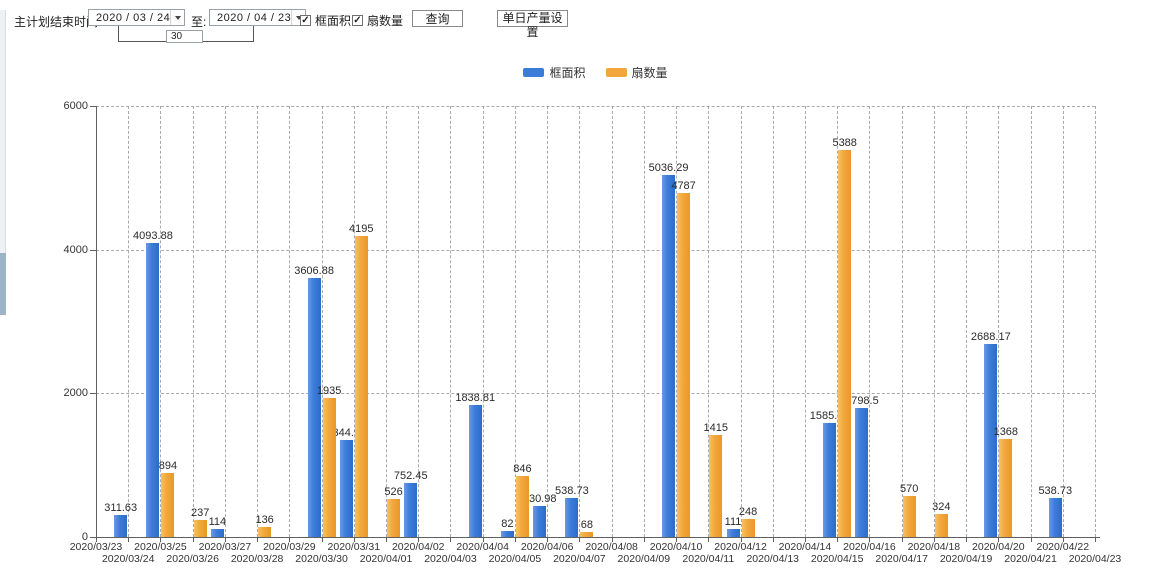 The image size is (1150, 575). What do you see at coordinates (121, 507) in the screenshot?
I see `bar-value-label: 311.63` at bounding box center [121, 507].